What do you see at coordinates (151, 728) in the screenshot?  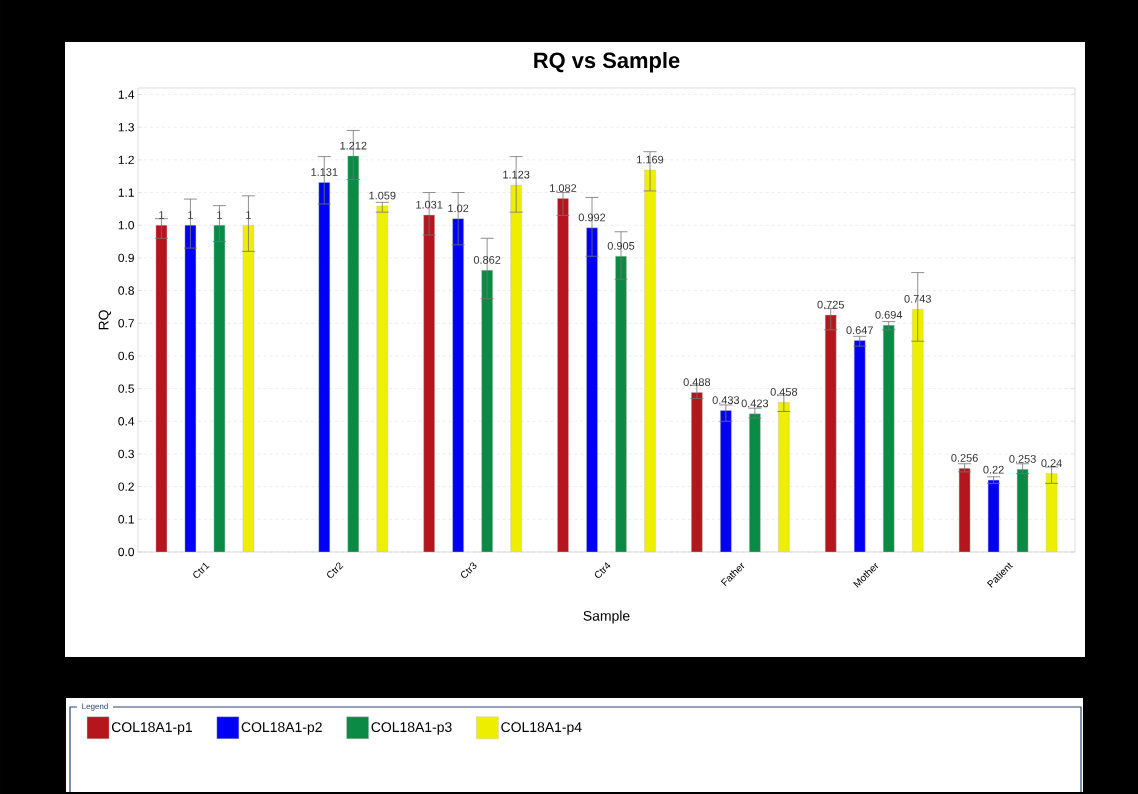 I see `legend-label: COL18A1-p1` at bounding box center [151, 728].